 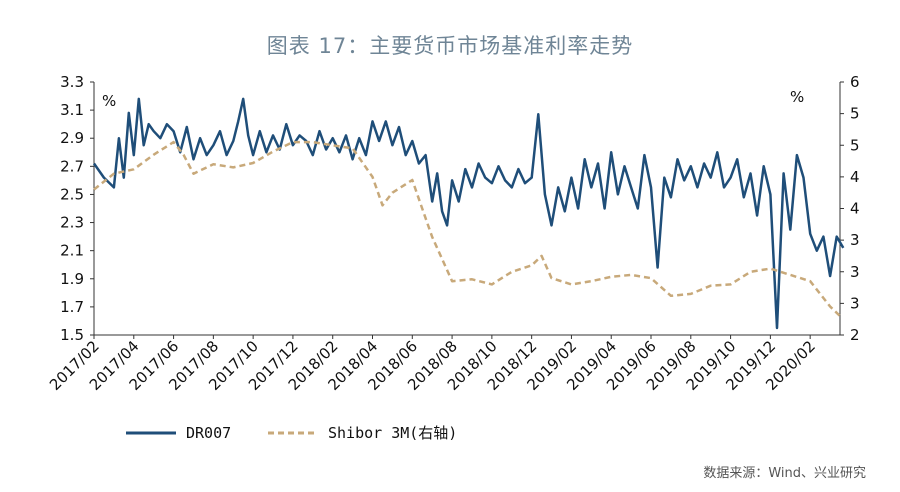 What do you see at coordinates (855, 335) in the screenshot?
I see `right-tick-label: 2` at bounding box center [855, 335].